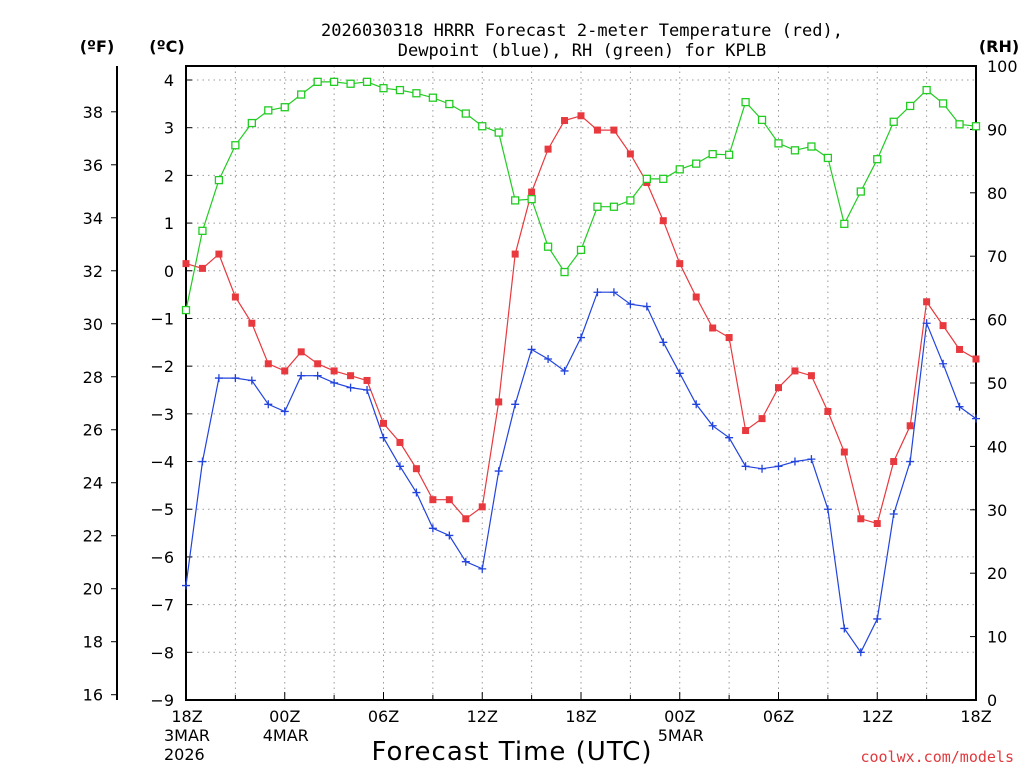 The width and height of the screenshot is (1024, 768). What do you see at coordinates (93, 218) in the screenshot?
I see `fahrenheit-tick-label: 34` at bounding box center [93, 218].